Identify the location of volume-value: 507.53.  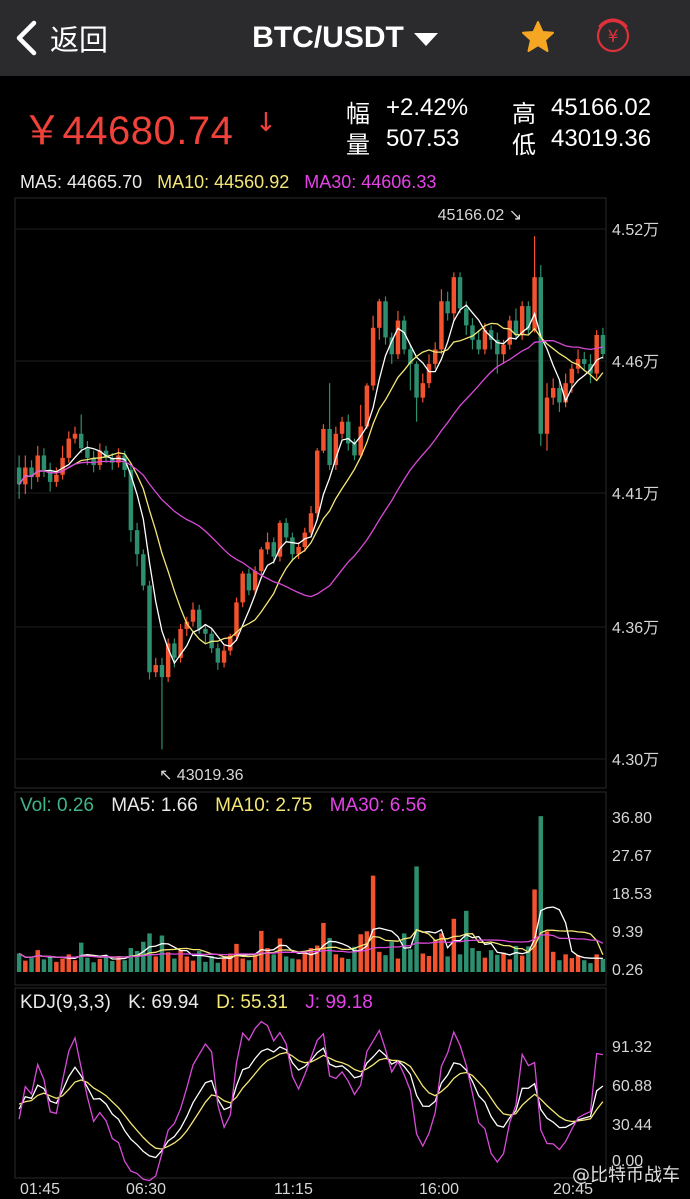
(423, 138).